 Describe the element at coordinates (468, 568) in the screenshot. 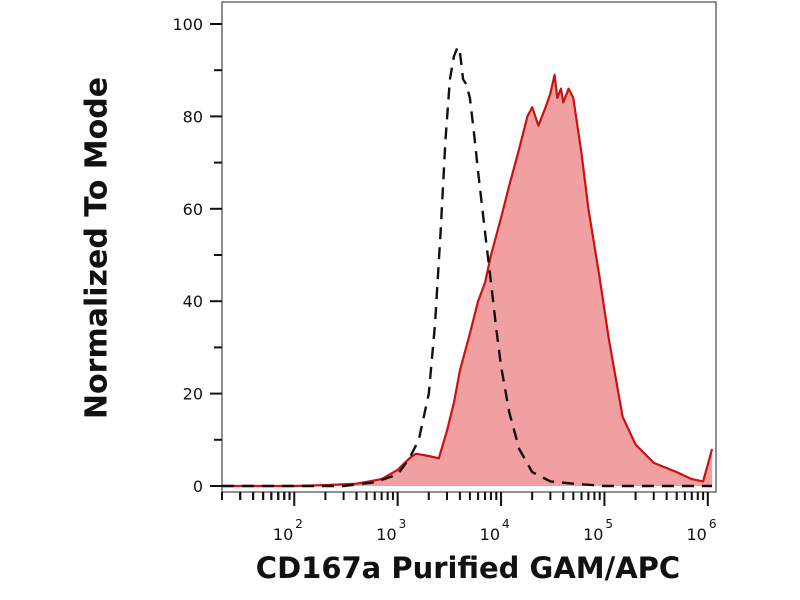

I see `x-axis-label: CD167a Purified GAM/APC` at that location.